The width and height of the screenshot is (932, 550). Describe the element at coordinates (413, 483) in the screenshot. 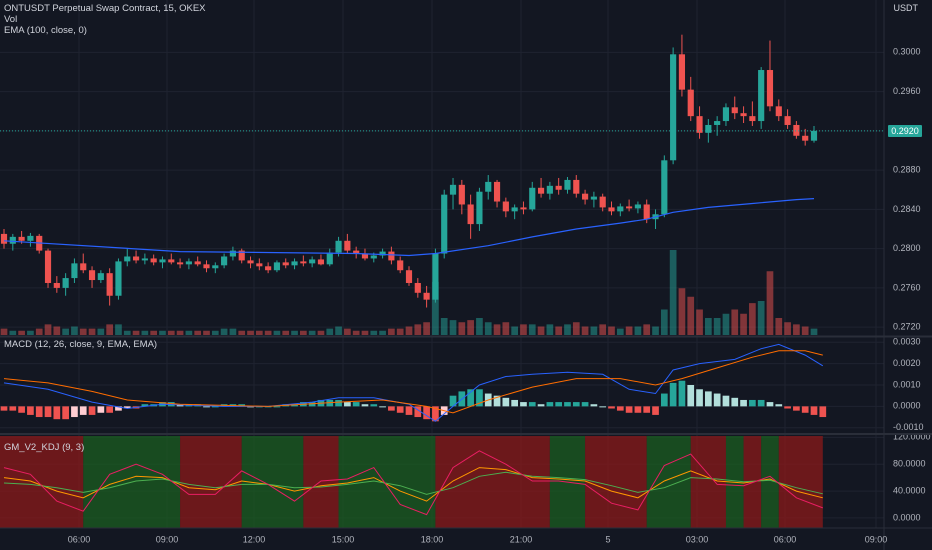

I see `kdj-lines` at that location.